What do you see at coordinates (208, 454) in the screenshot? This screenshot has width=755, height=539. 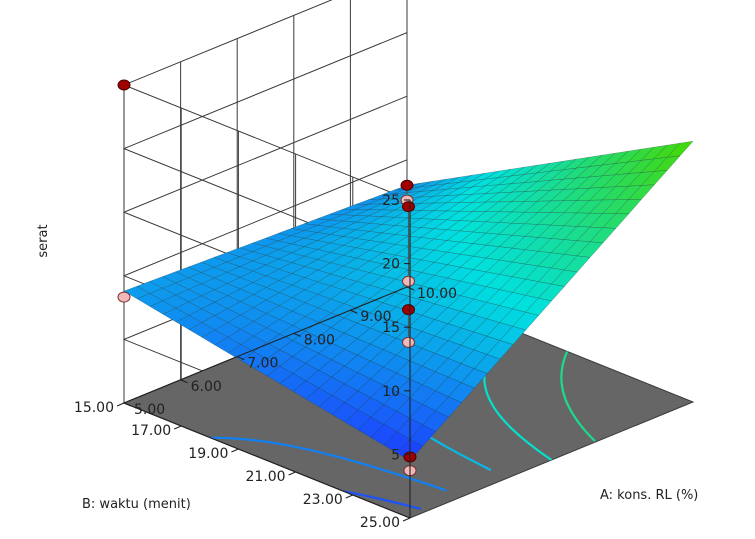 I see `b-tick-label: 19.00` at bounding box center [208, 454].